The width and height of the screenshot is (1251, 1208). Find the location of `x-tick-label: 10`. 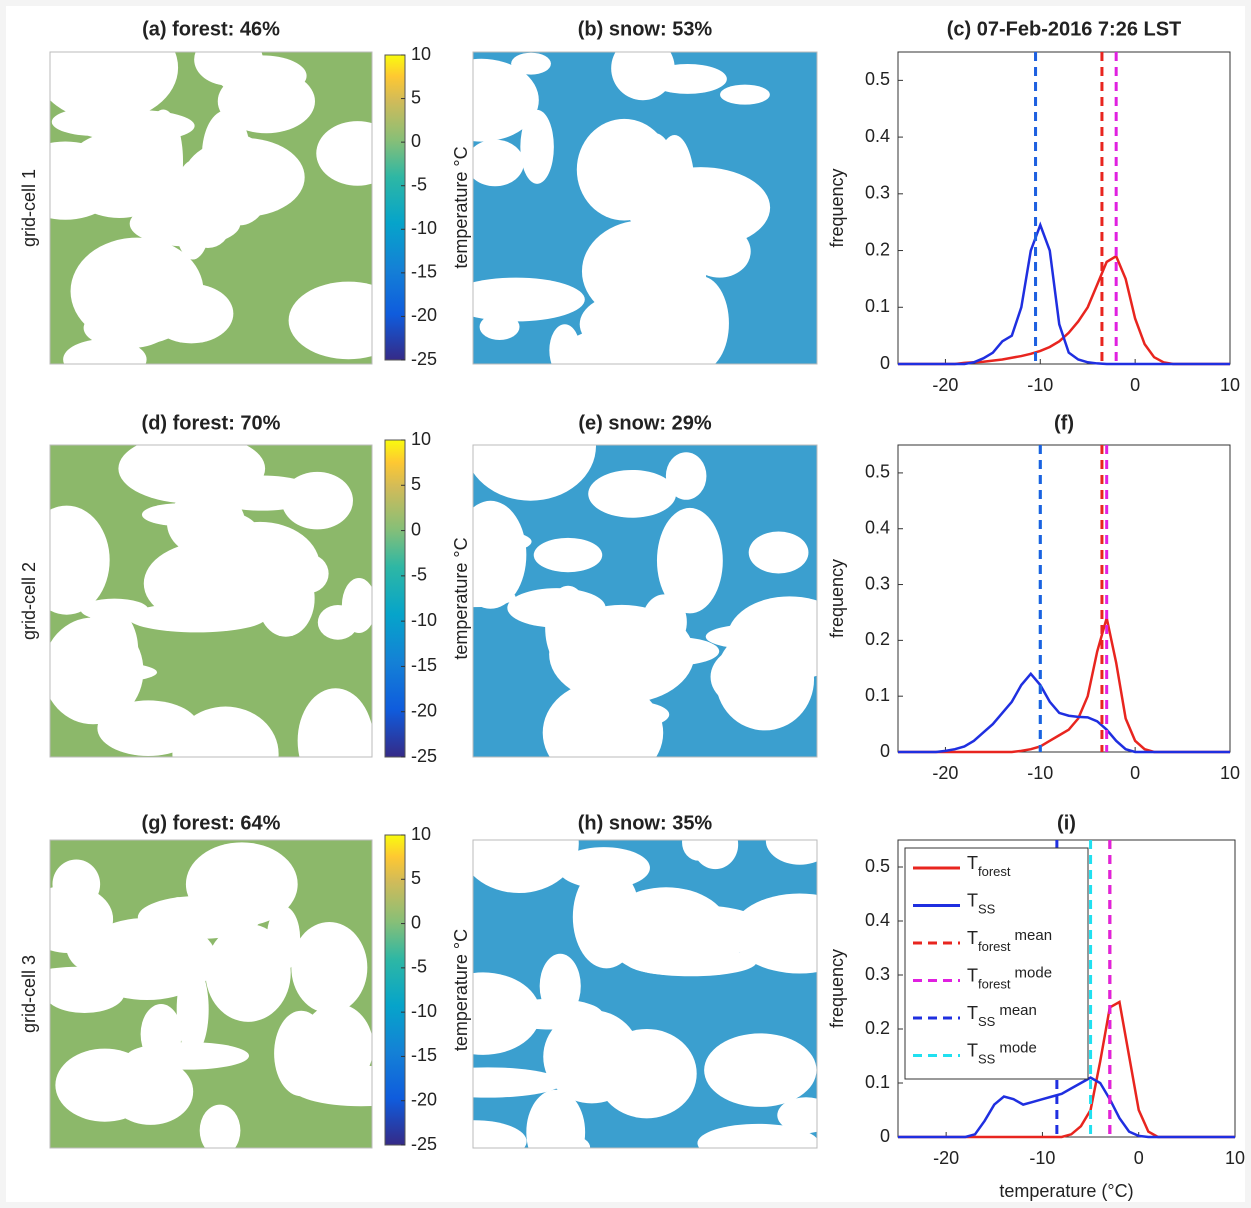

x-tick-label: 10 is located at coordinates (1230, 773).